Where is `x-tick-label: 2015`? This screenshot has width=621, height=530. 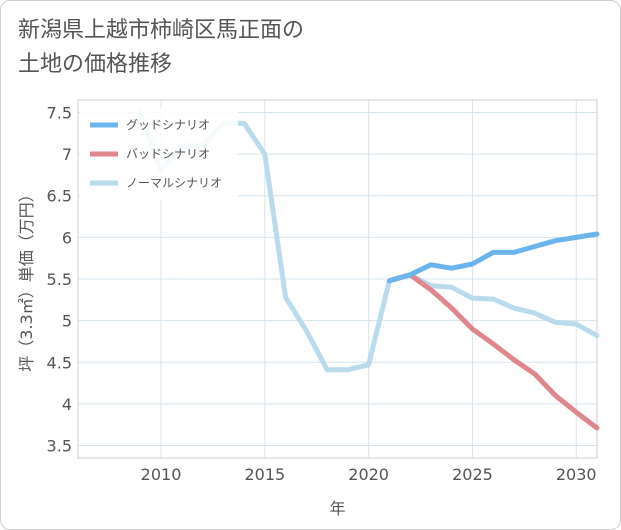 x-tick-label: 2015 is located at coordinates (264, 474).